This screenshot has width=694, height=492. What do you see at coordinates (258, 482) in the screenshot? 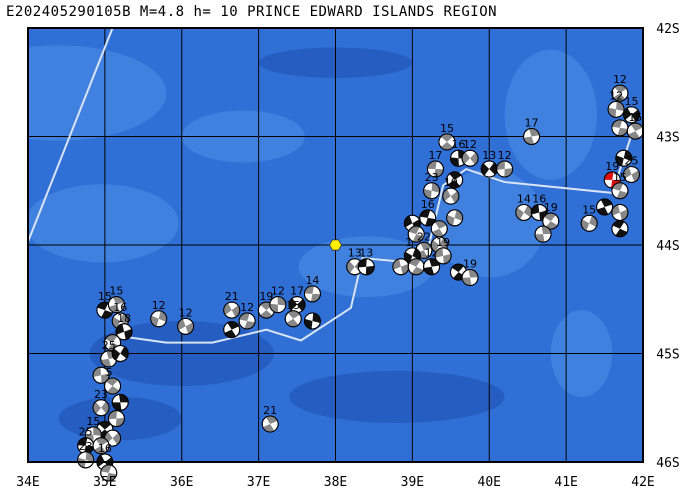
I see `longitude-tick-label: 37E` at bounding box center [258, 482].